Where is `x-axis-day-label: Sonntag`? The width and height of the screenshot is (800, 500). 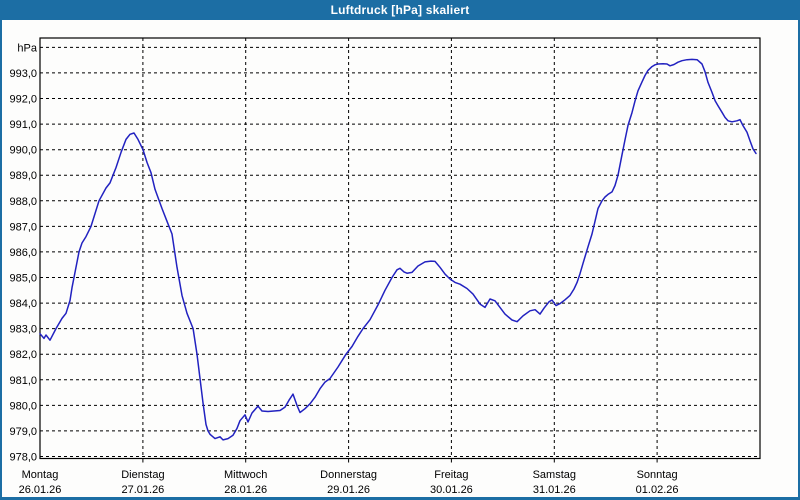 x-axis-day-label: Sonntag is located at coordinates (657, 475).